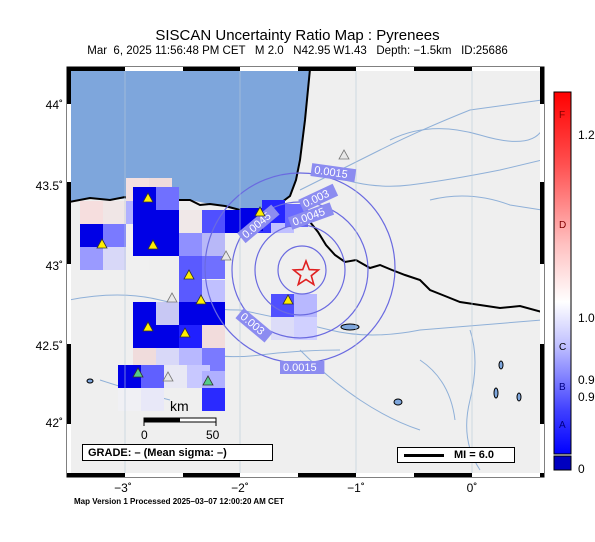 The image size is (595, 542). I want to click on lon-label: −1˚, so click(356, 488).